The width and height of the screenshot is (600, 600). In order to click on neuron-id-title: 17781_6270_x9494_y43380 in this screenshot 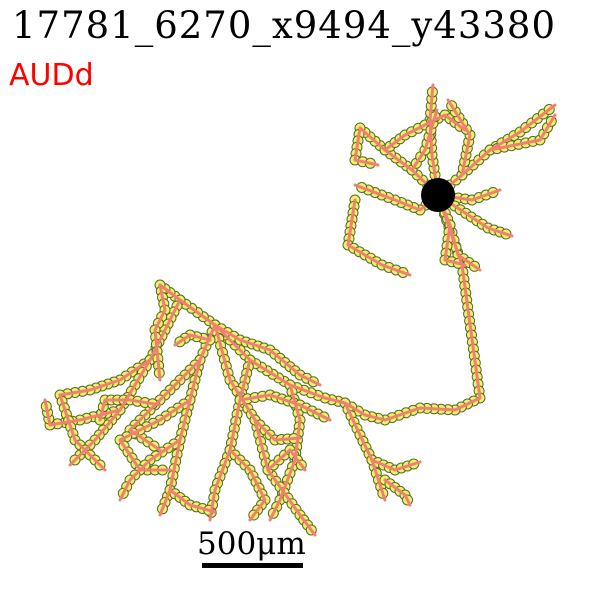, I will do `click(284, 25)`.